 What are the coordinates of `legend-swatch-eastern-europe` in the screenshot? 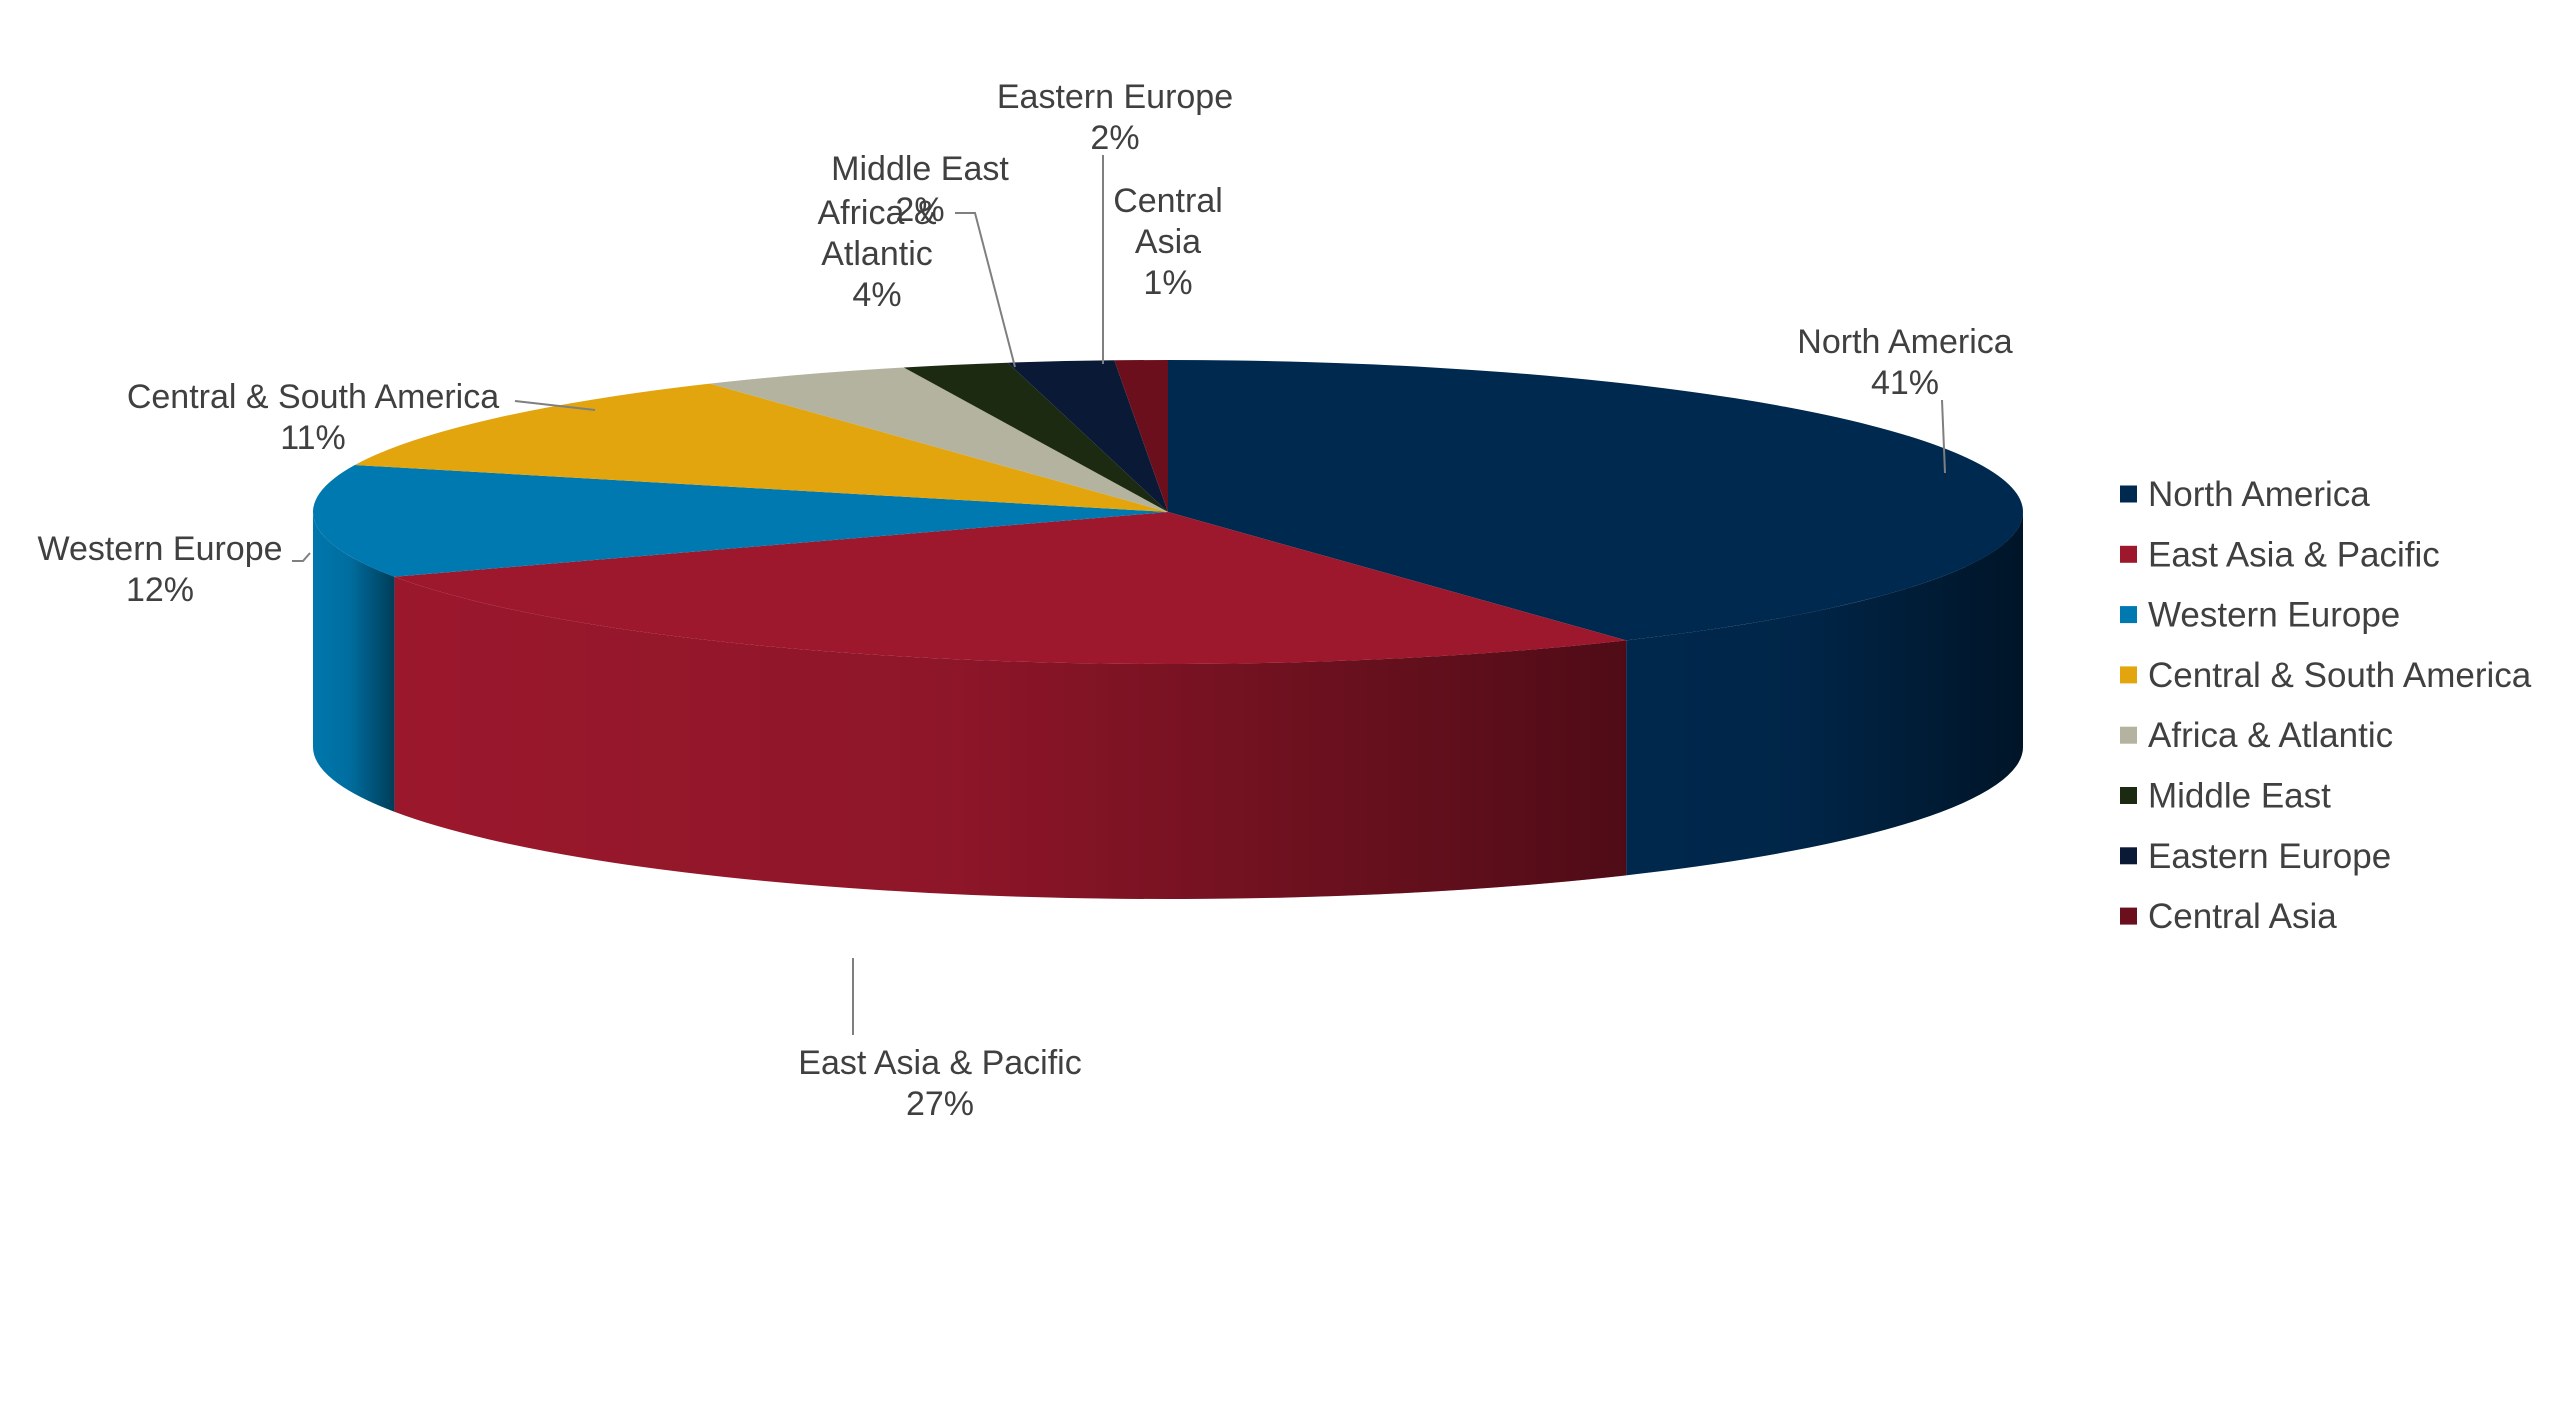 It's located at (2128, 856).